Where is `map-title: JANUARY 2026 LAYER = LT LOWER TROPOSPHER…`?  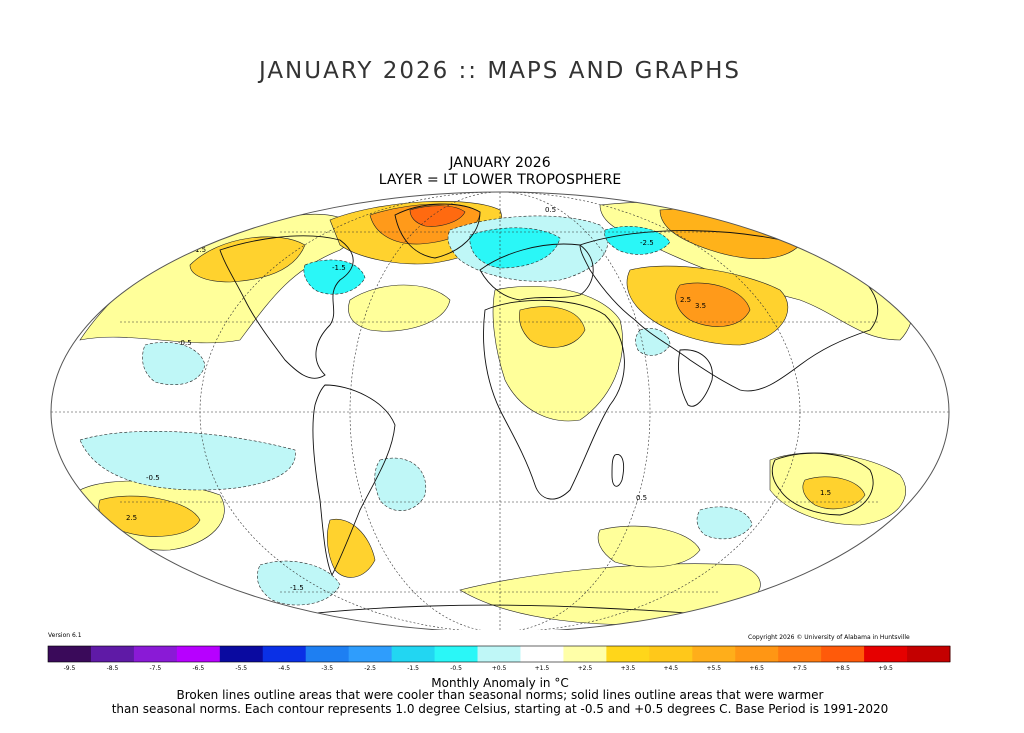 map-title: JANUARY 2026 LAYER = LT LOWER TROPOSPHER… is located at coordinates (500, 172).